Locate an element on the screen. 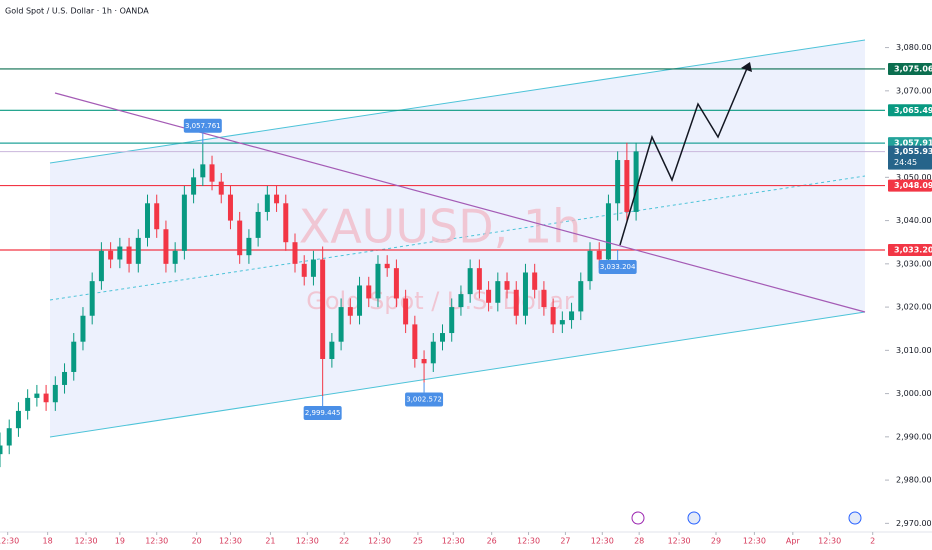 The height and width of the screenshot is (550, 932). level-label: 3,048.097 is located at coordinates (913, 185).